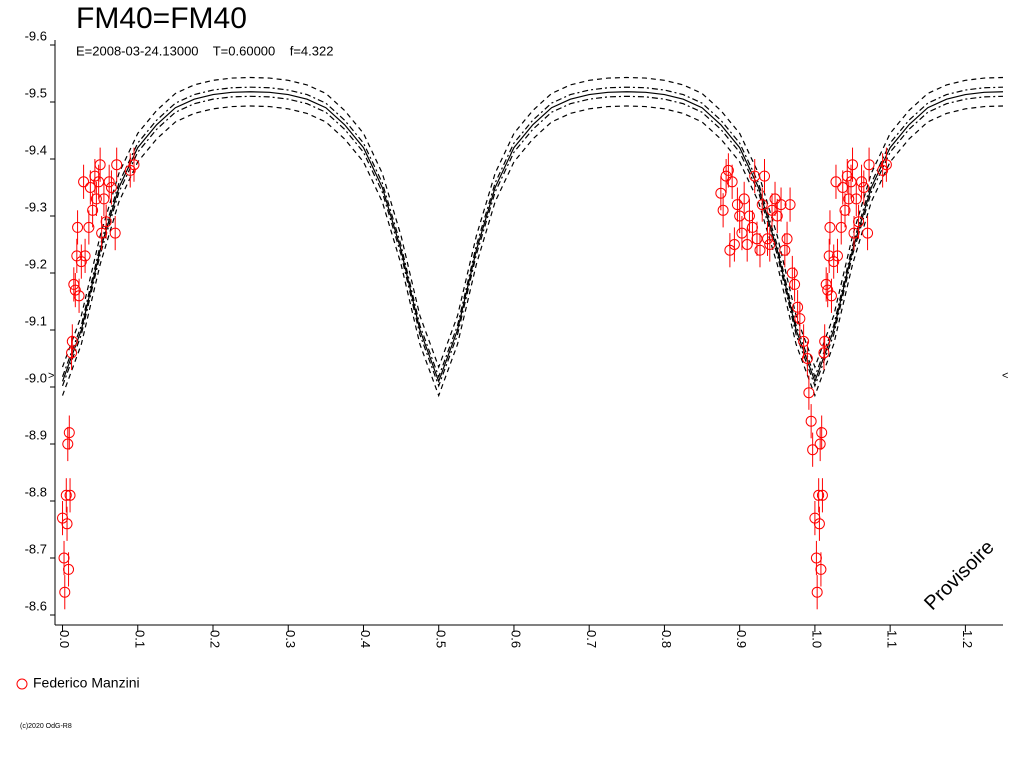 The image size is (1024, 768). I want to click on y-tick-label: -9.3, so click(36, 206).